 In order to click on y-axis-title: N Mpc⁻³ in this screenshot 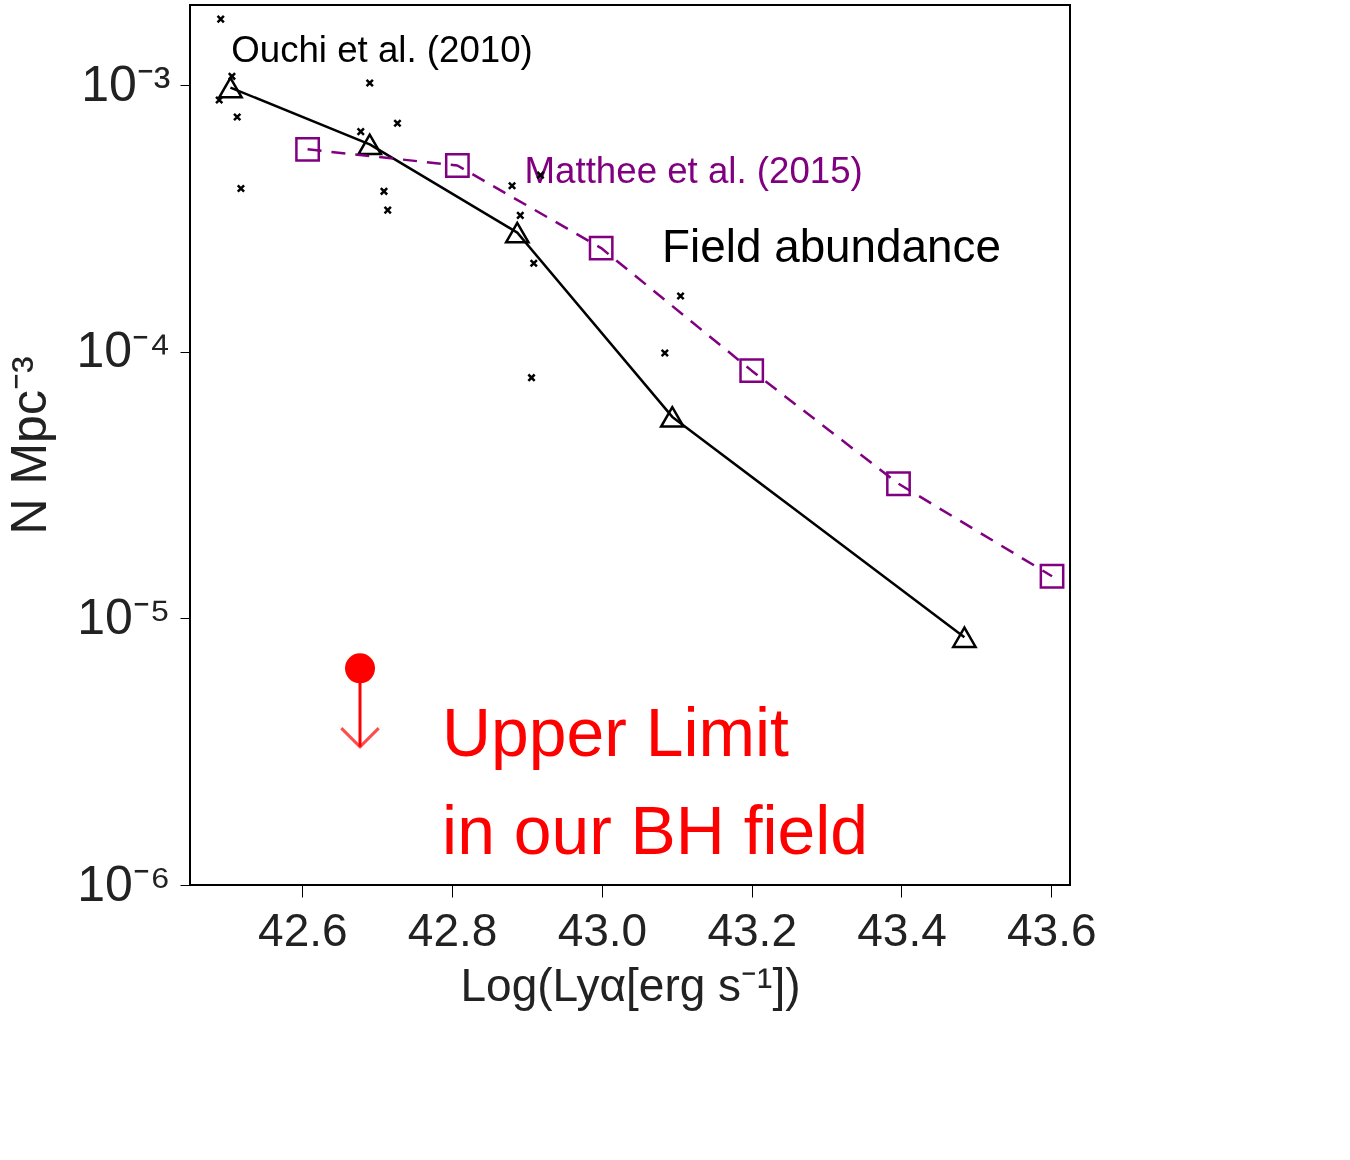, I will do `click(29, 445)`.